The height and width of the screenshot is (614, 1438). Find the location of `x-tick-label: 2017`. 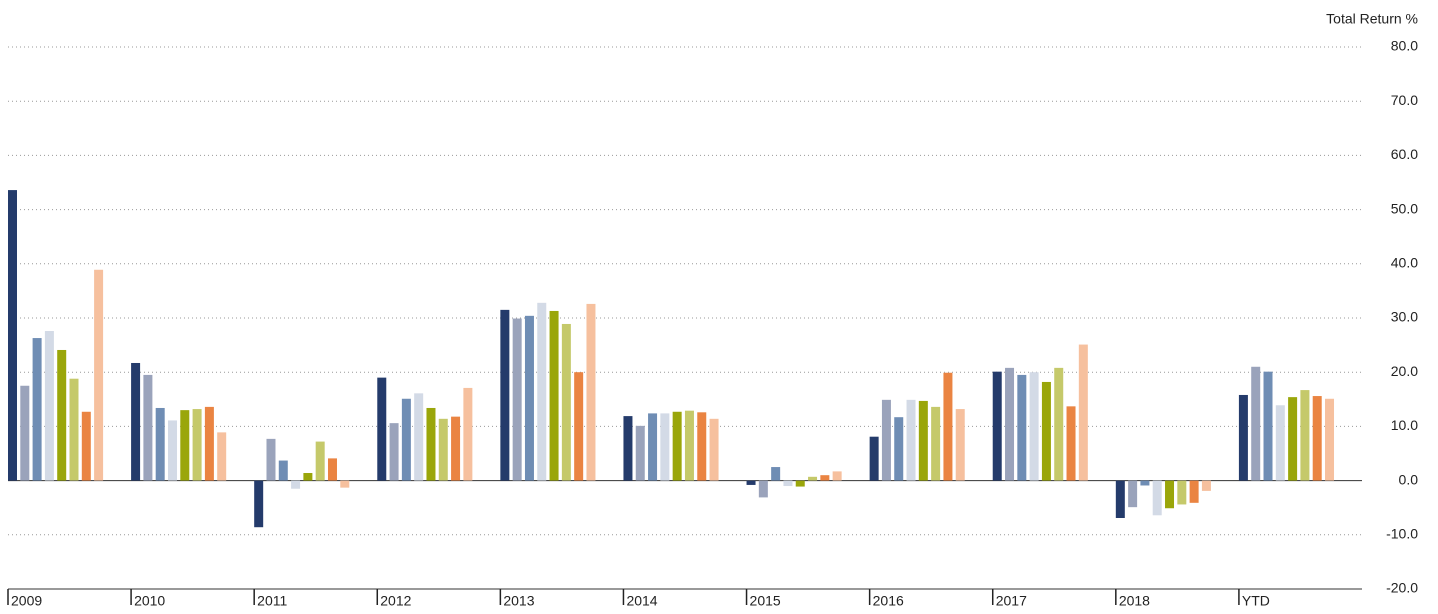

x-tick-label: 2017 is located at coordinates (1011, 601).